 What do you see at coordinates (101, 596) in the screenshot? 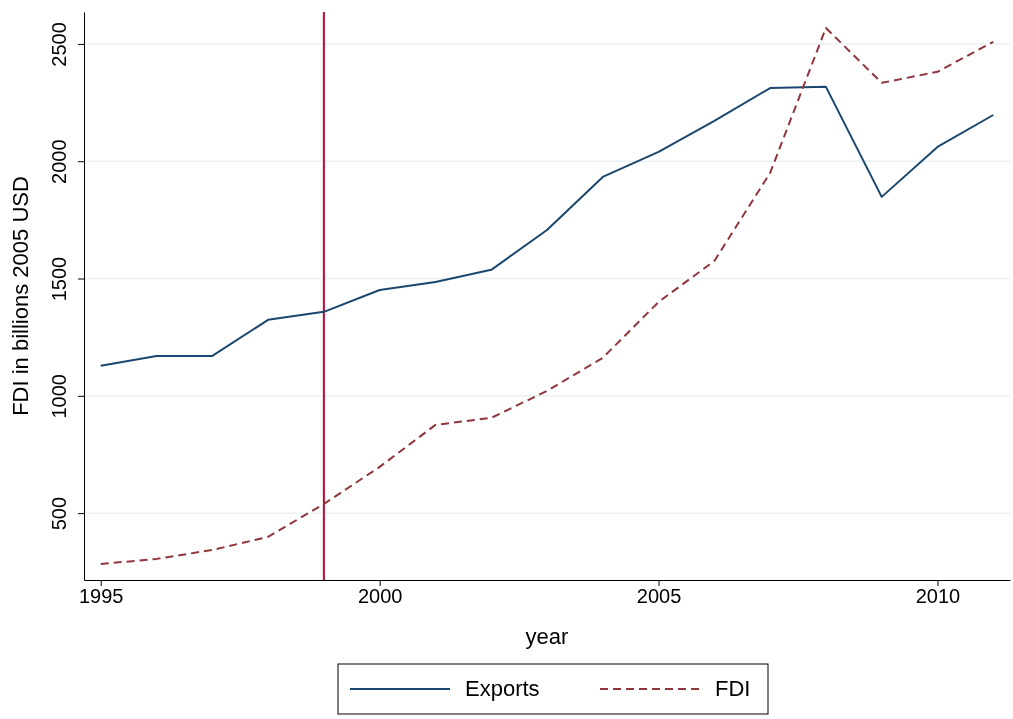
I see `x-tick-label: 1995` at bounding box center [101, 596].